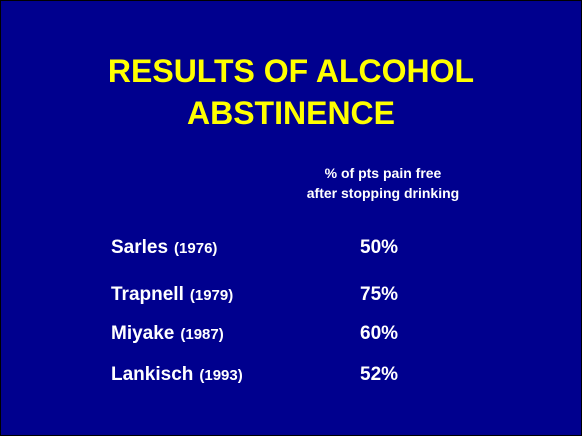 The image size is (582, 436). I want to click on study-name: Trapnell, so click(147, 294).